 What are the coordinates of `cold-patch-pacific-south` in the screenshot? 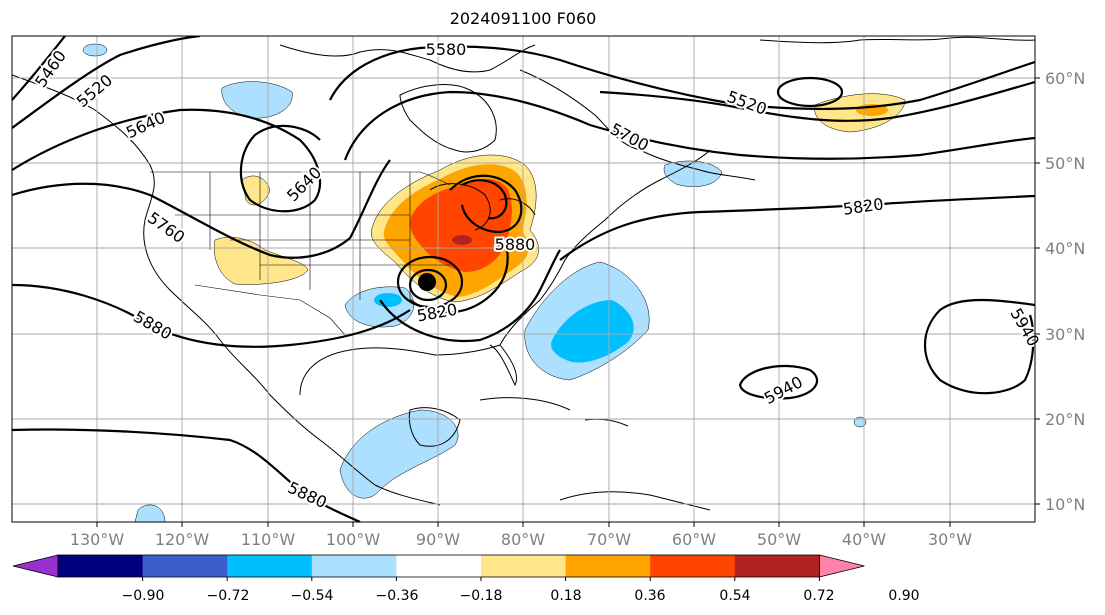 It's located at (150, 513).